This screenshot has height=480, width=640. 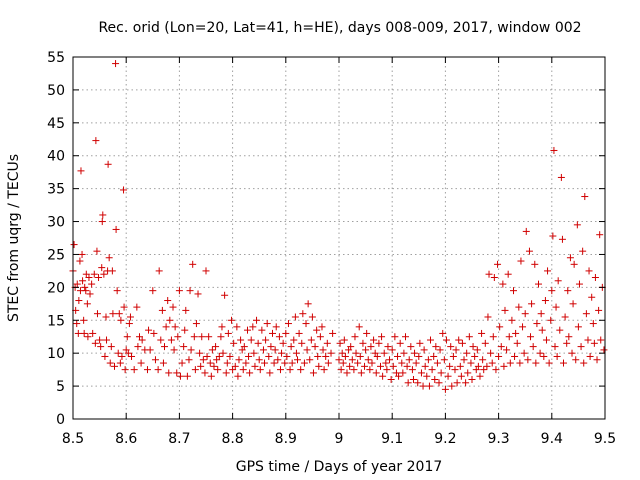 I want to click on y-tick-label: 45, so click(x=56, y=124).